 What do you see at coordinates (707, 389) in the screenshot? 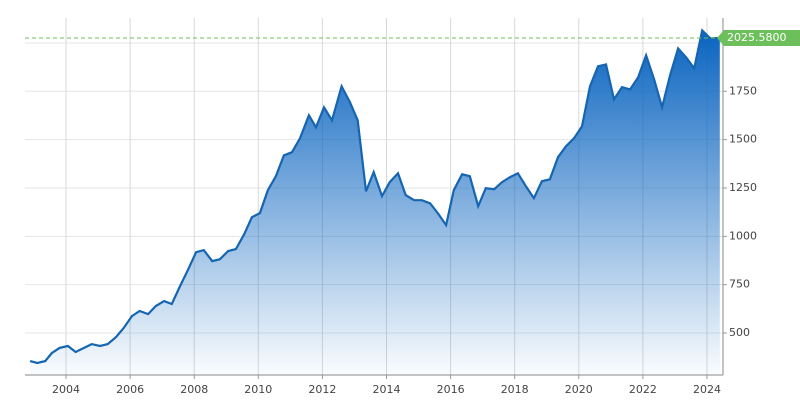
I see `x-tick-label: 2024` at bounding box center [707, 389].